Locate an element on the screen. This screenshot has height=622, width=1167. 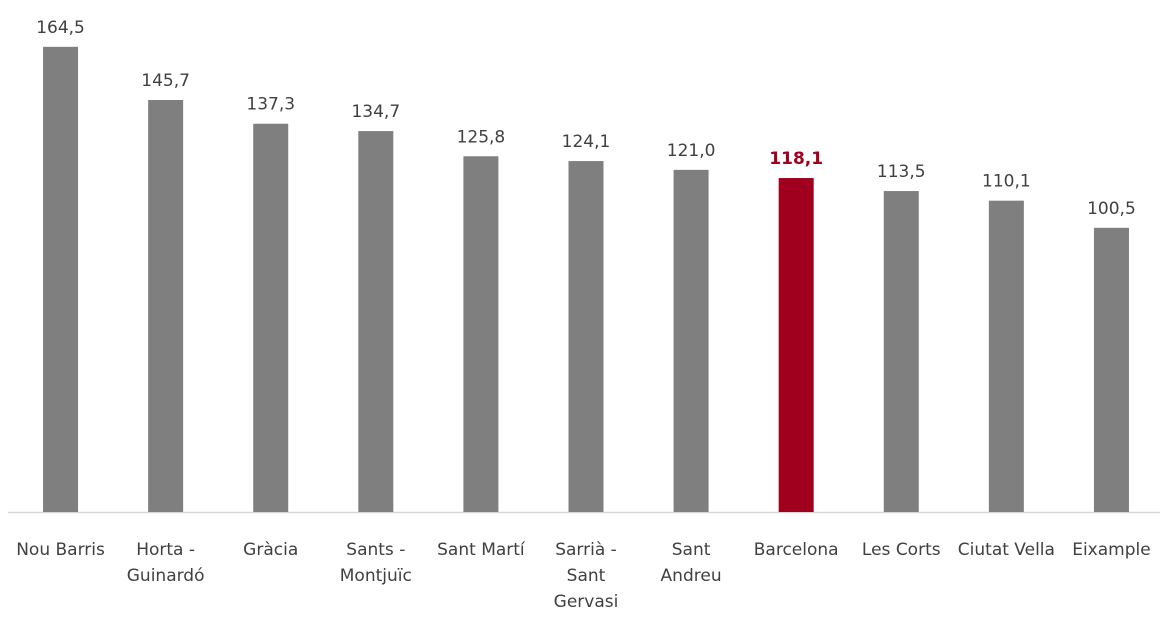
value-label: 113,5 is located at coordinates (901, 172).